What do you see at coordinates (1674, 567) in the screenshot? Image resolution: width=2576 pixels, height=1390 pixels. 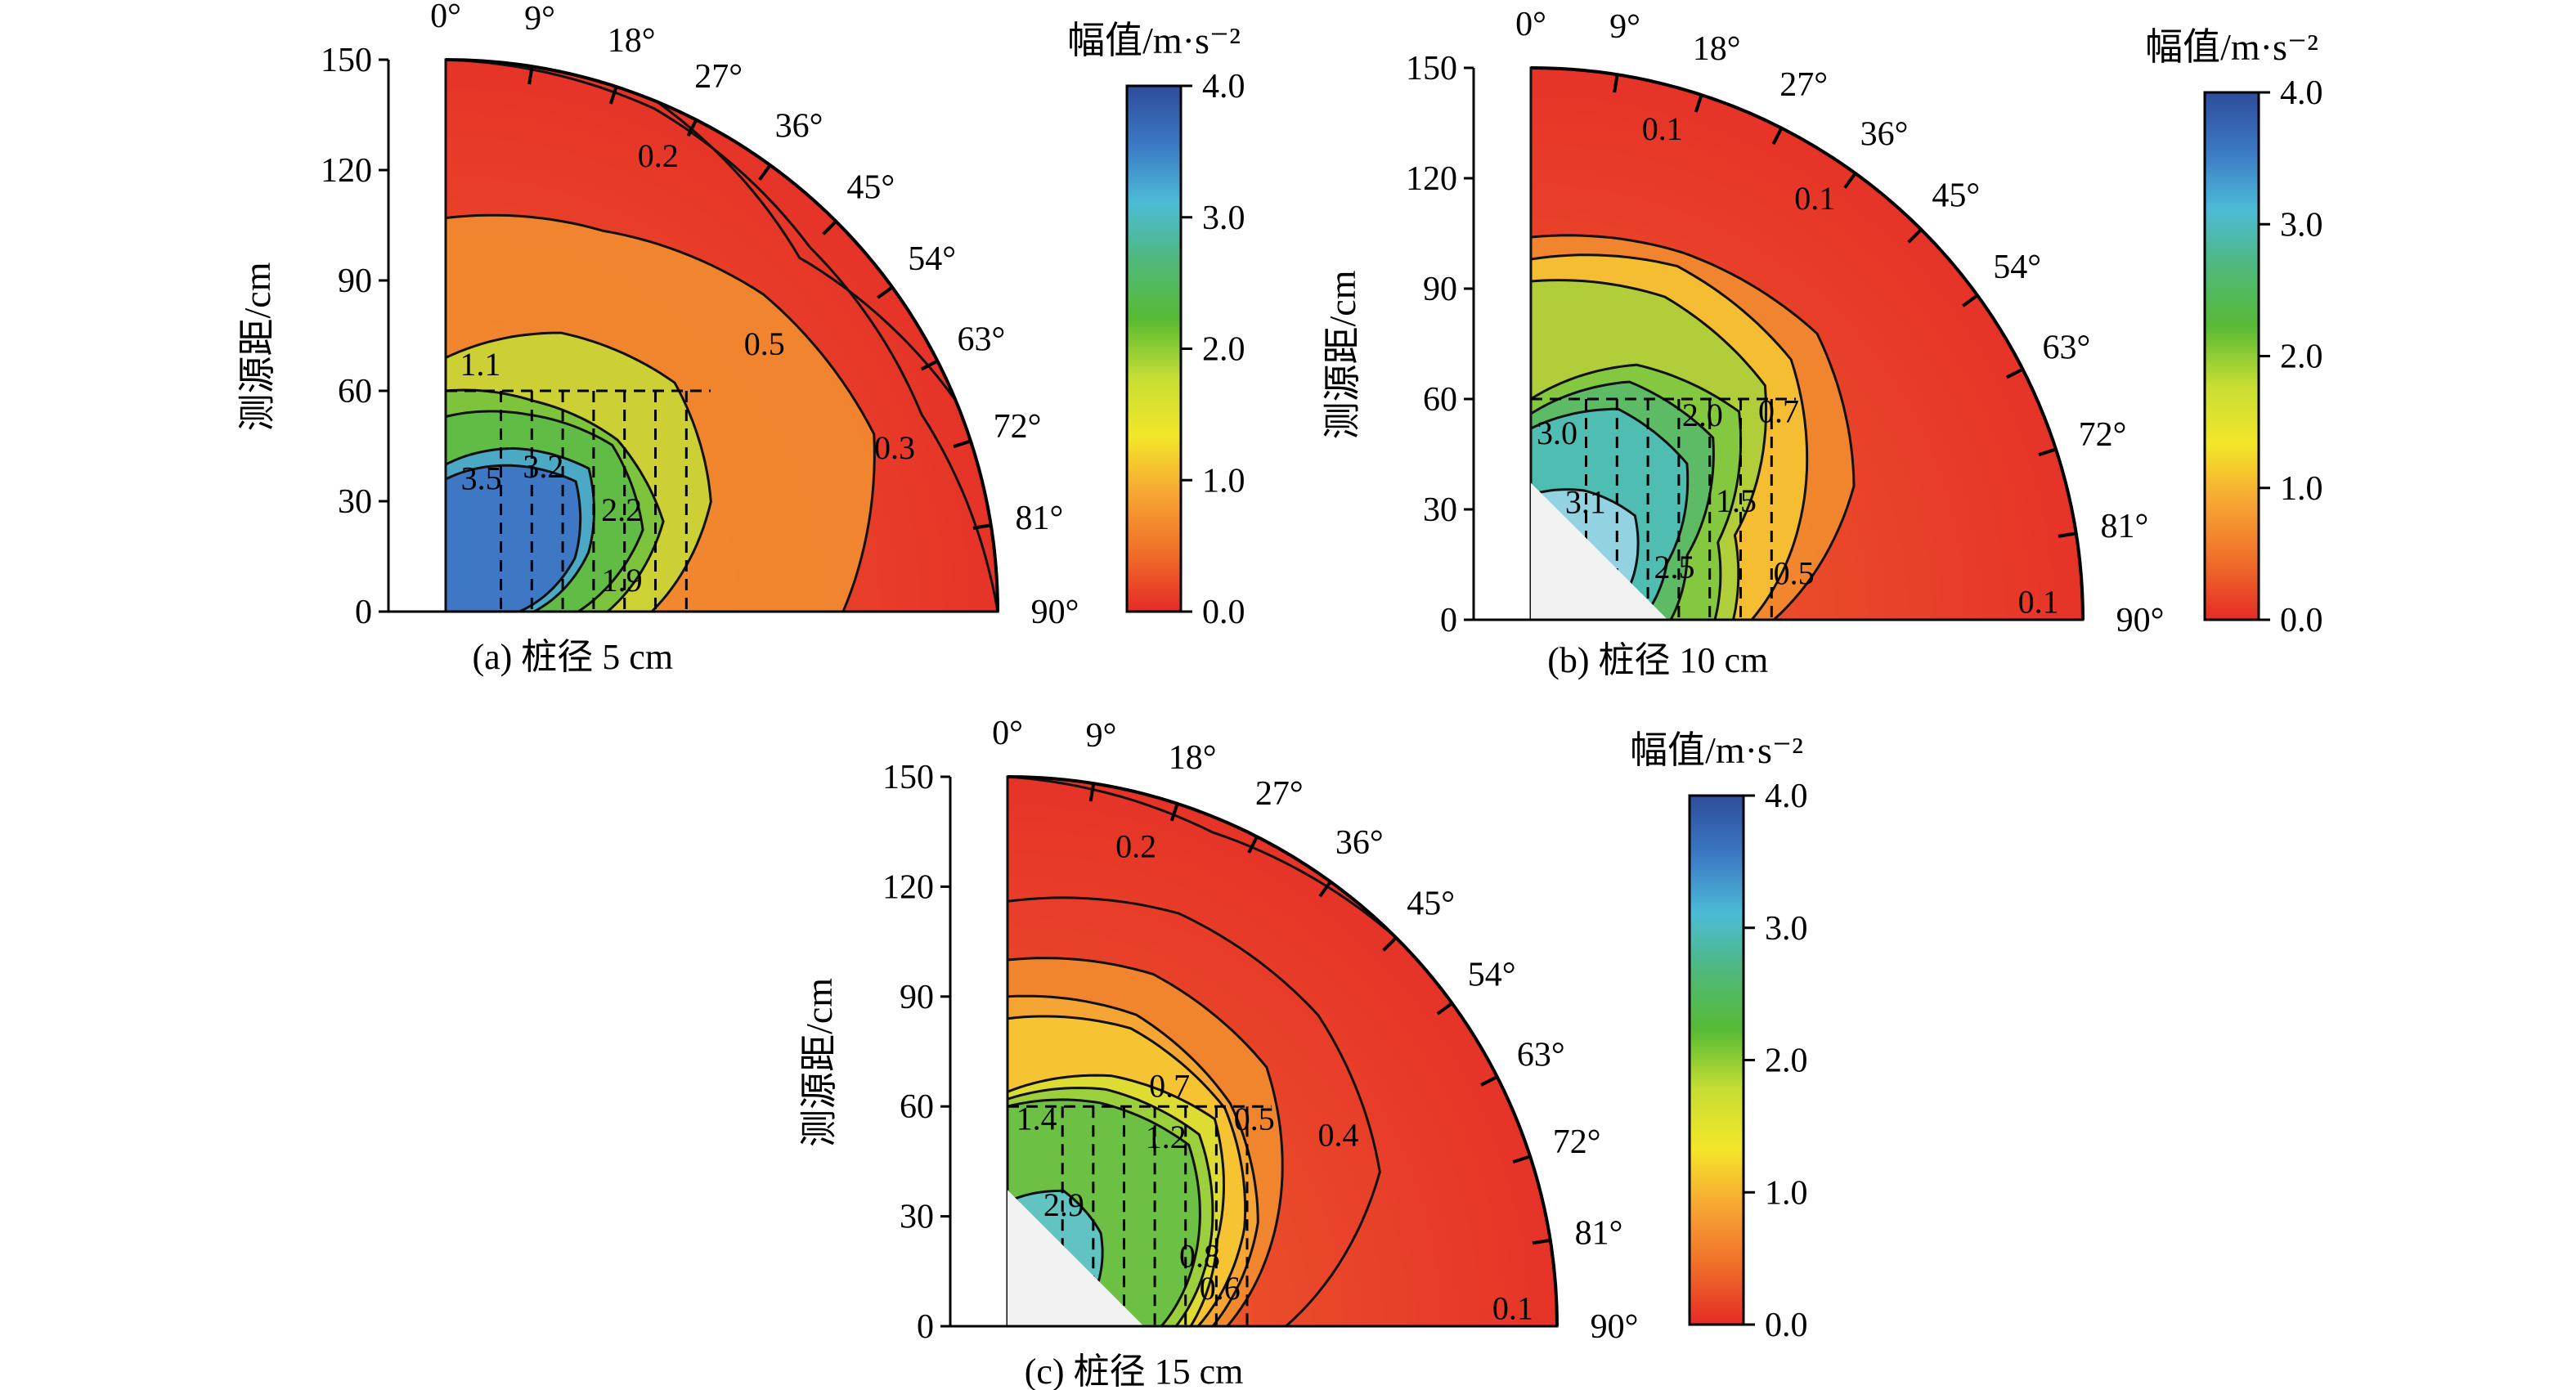 I see `contour-label: 2.5` at bounding box center [1674, 567].